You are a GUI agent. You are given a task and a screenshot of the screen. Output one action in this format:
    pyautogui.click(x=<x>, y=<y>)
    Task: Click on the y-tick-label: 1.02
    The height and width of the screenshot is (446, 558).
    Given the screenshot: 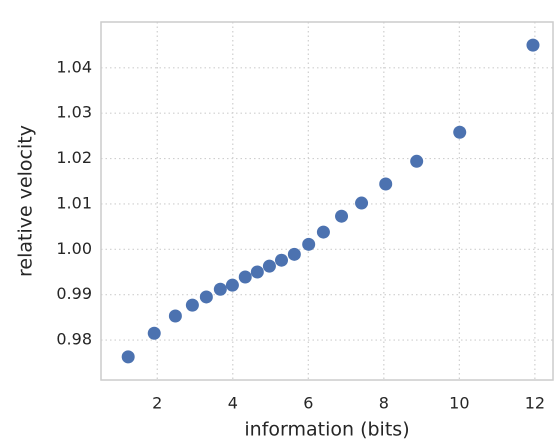 What is the action you would take?
    pyautogui.click(x=74, y=157)
    